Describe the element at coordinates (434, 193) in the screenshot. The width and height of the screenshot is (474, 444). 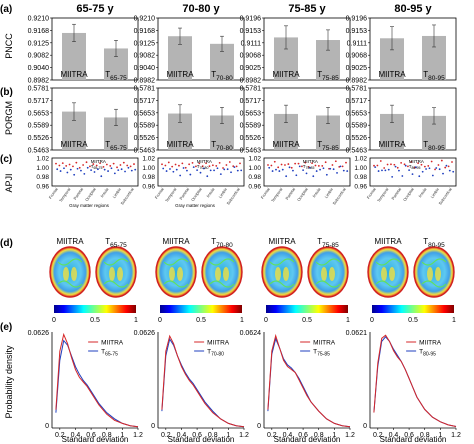
I see `region-label: Limbic` at that location.